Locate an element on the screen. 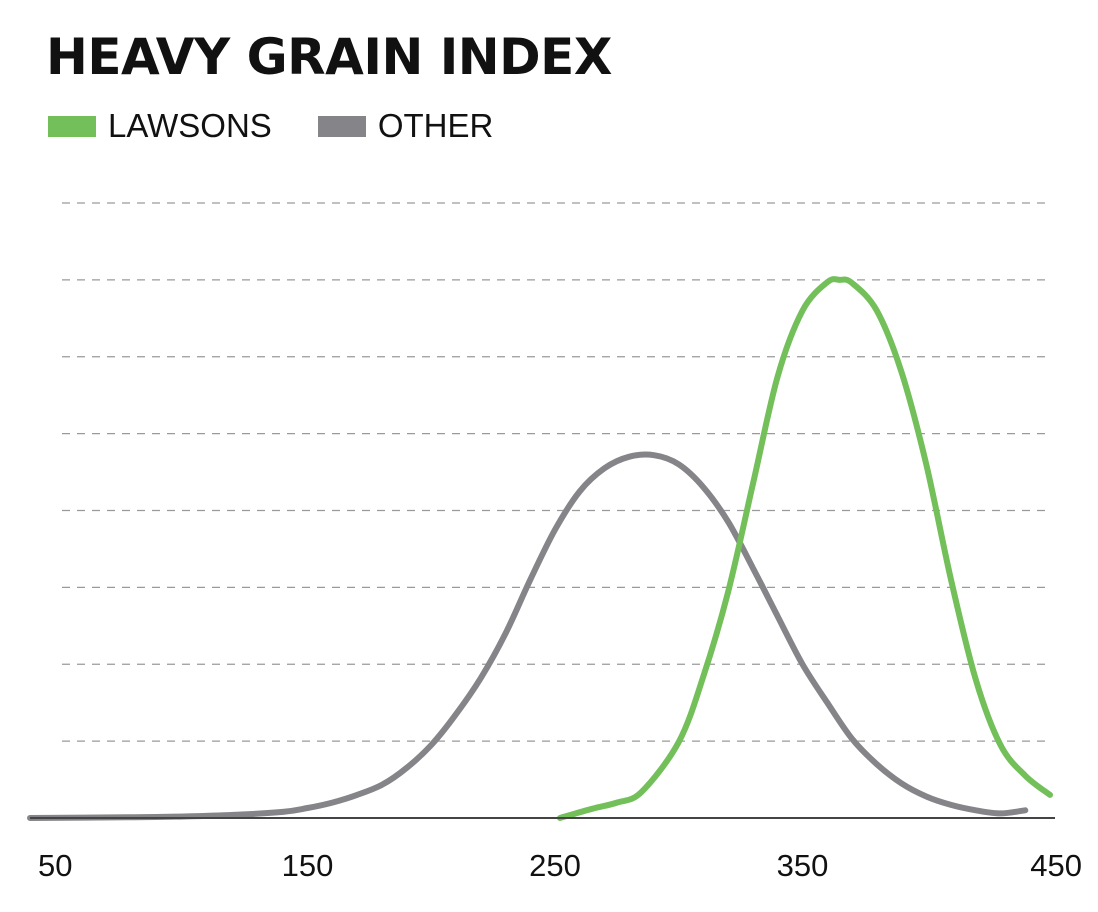  chart-title: HEAVY GRAIN INDEX is located at coordinates (329, 57).